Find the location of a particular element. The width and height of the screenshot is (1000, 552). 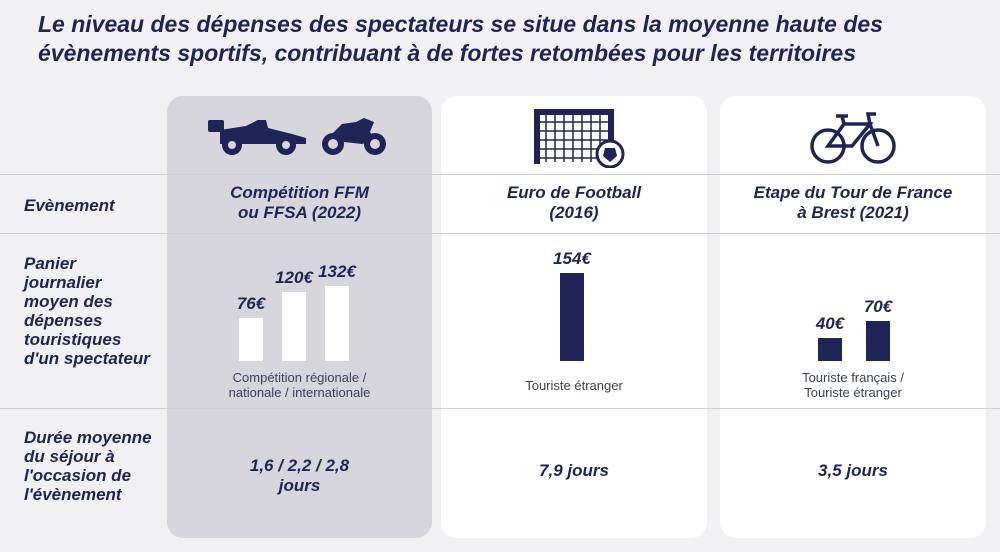

bar-motorsport-regional is located at coordinates (251, 339).